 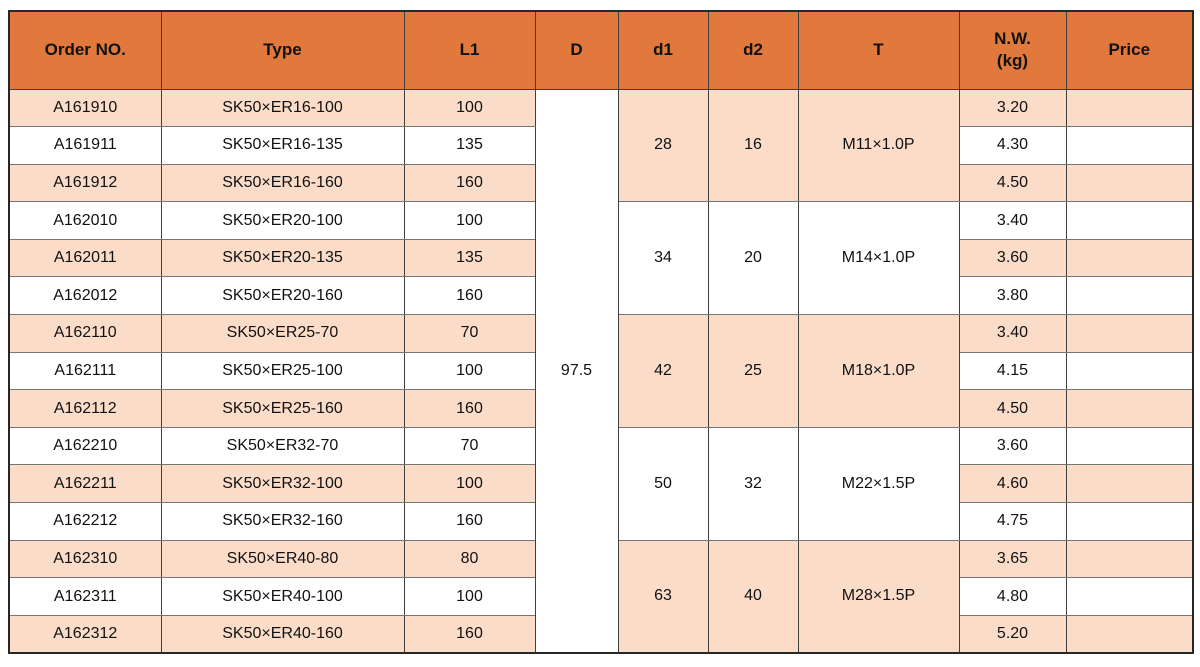 What do you see at coordinates (85, 408) in the screenshot?
I see `cell-order: A162112` at bounding box center [85, 408].